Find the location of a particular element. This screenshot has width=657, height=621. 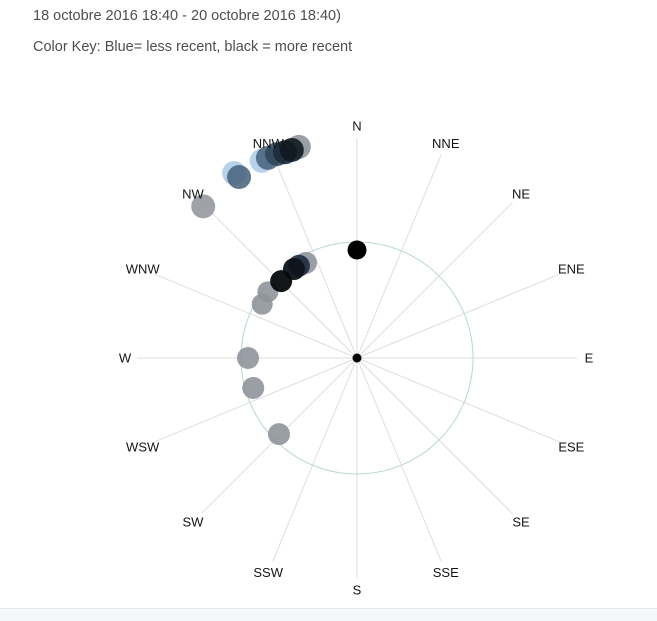

spoke-se is located at coordinates (434, 435).